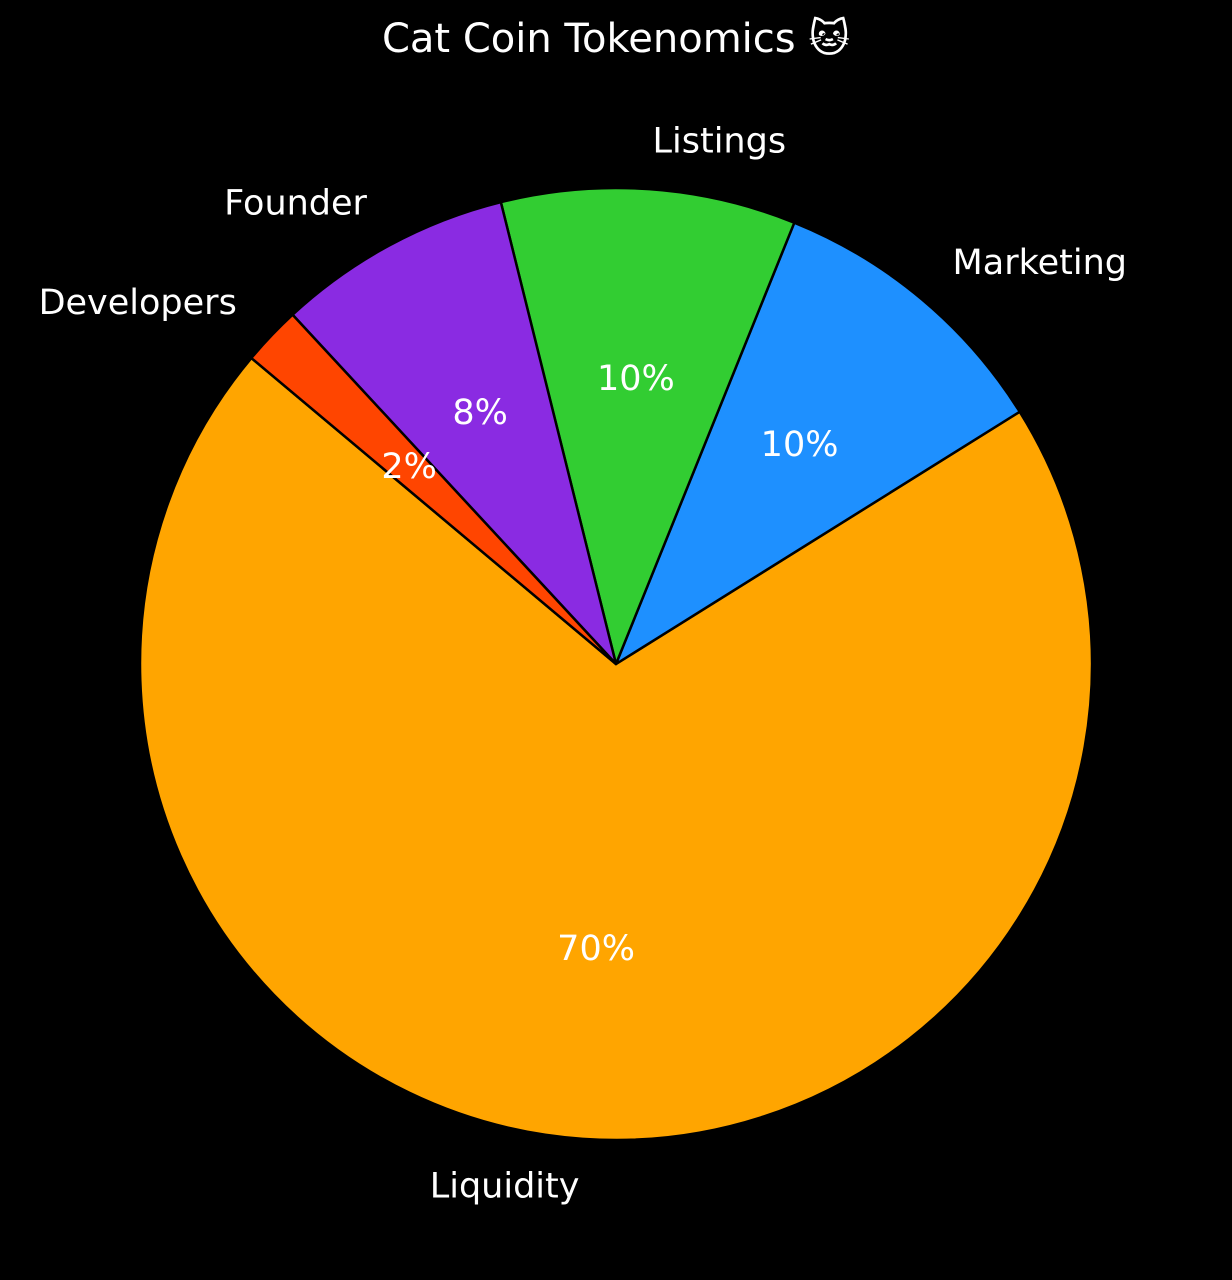  I want to click on percent-label-developers: 2%, so click(409, 467).